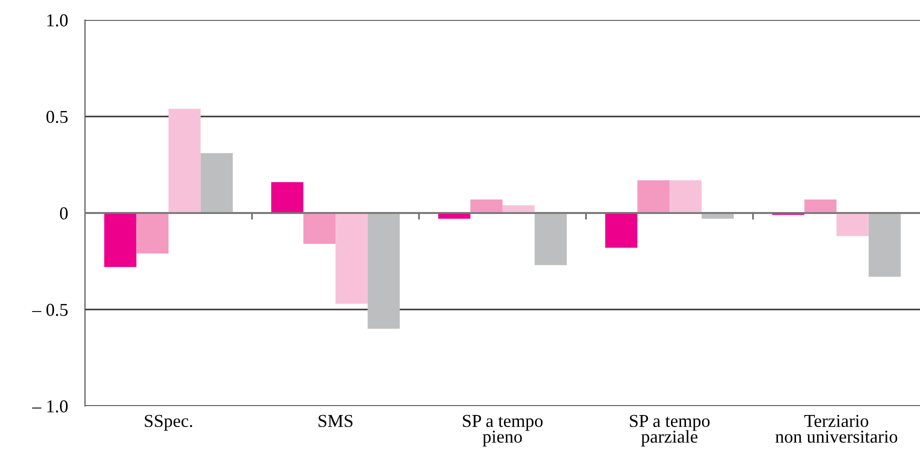 The height and width of the screenshot is (470, 920). Describe the element at coordinates (168, 422) in the screenshot. I see `x-tick-label: SSpec.` at that location.